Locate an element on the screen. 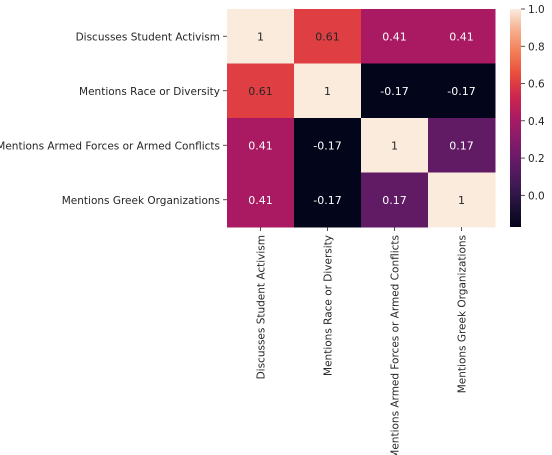 The width and height of the screenshot is (552, 455). colorbar-ticks: 0.0 0.2 0.4 0.6 0.8 1.0 is located at coordinates (533, 103).